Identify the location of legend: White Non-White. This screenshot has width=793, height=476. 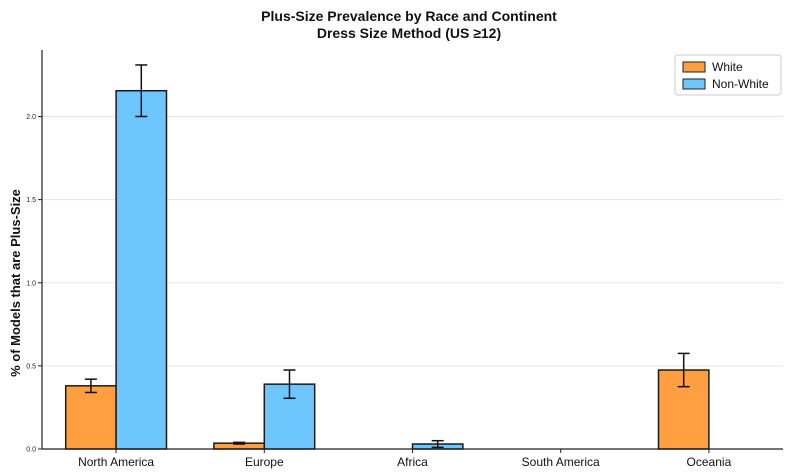
(728, 75).